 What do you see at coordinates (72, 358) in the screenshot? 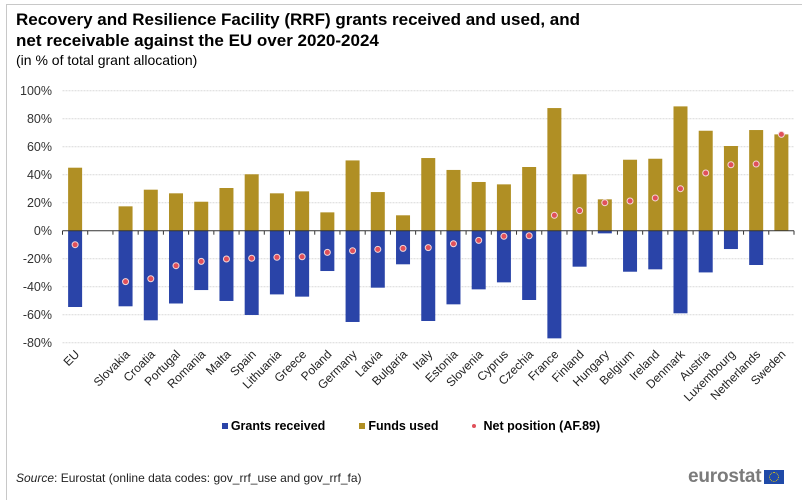
I see `x-tick-label: EU` at bounding box center [72, 358].